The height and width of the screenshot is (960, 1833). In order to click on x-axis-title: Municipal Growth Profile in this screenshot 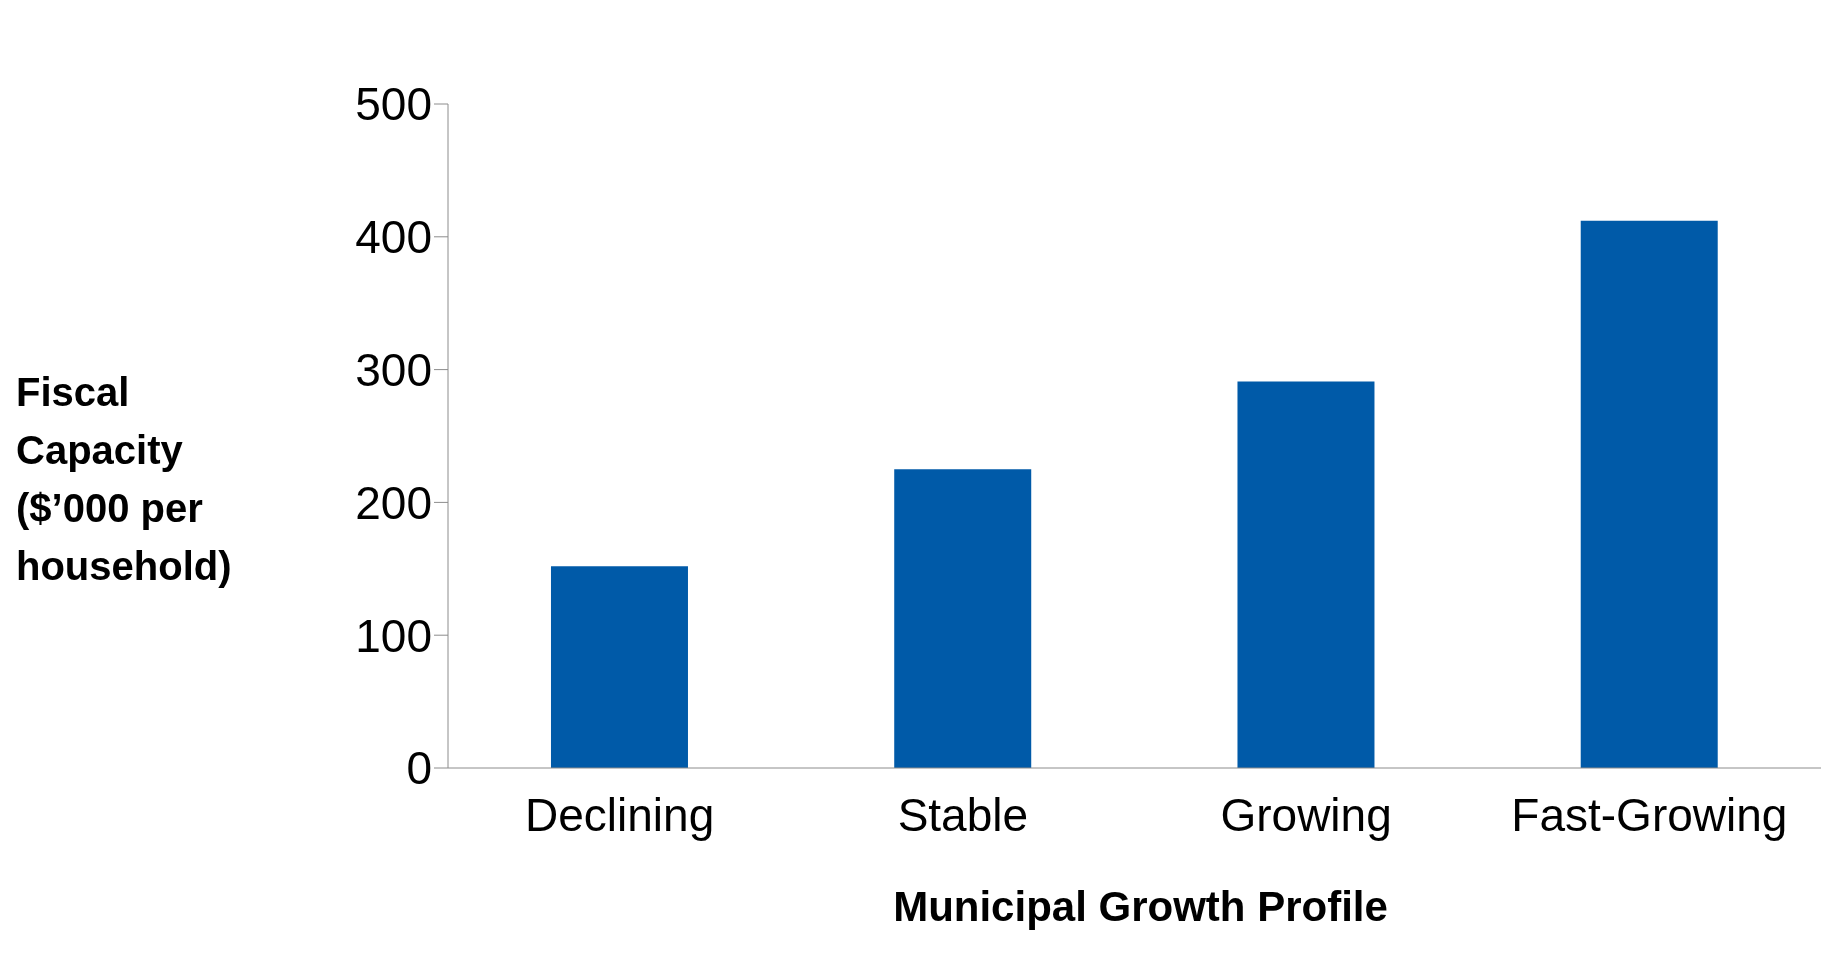, I will do `click(1140, 907)`.